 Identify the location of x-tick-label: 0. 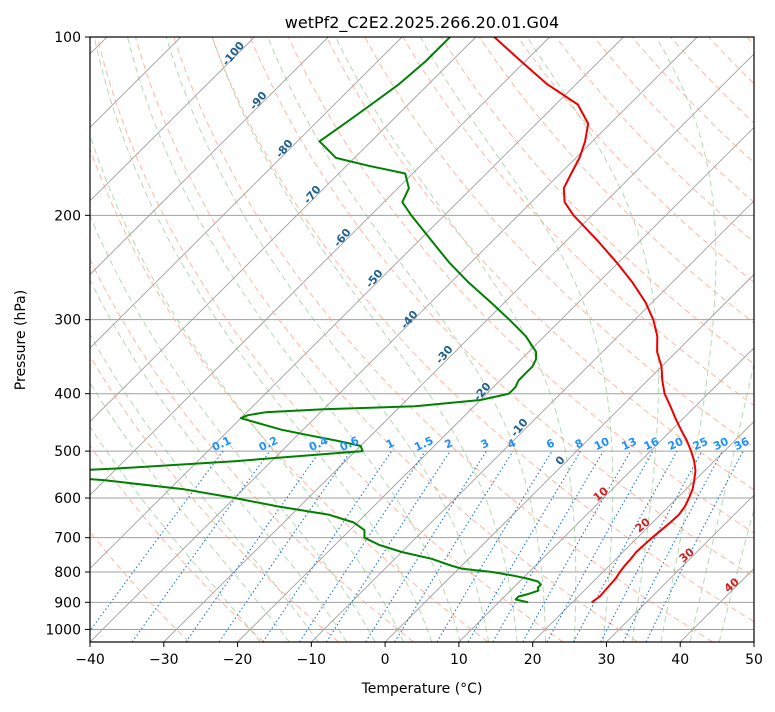
(385, 660).